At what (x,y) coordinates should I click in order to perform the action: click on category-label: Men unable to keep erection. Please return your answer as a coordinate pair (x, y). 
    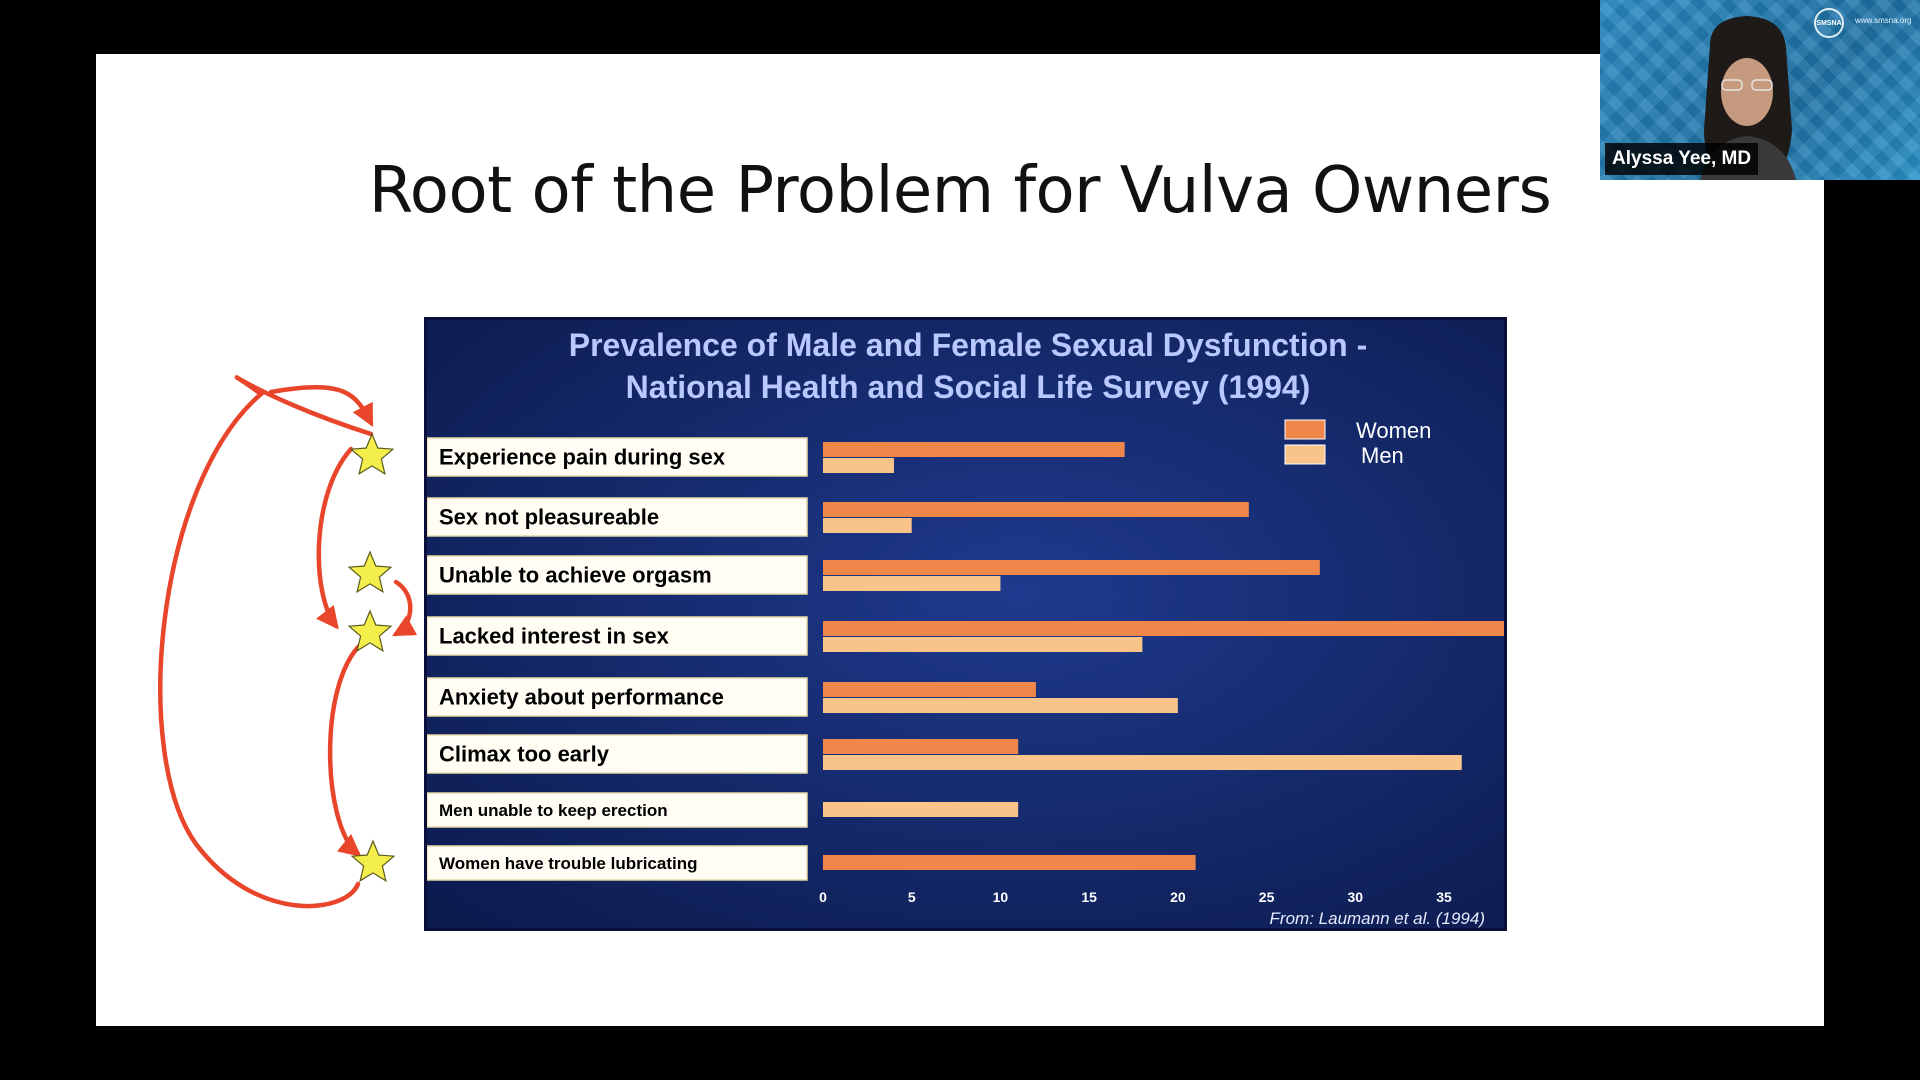
    Looking at the image, I should click on (553, 810).